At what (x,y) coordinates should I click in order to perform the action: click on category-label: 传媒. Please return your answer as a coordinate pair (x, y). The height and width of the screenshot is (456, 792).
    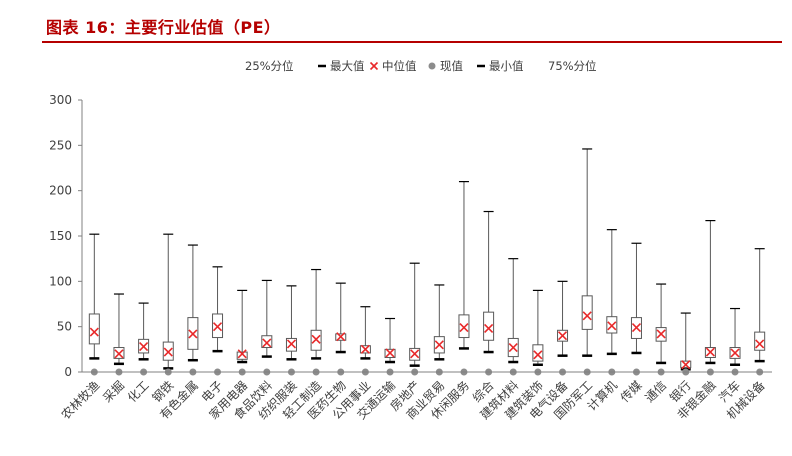
    Looking at the image, I should click on (631, 392).